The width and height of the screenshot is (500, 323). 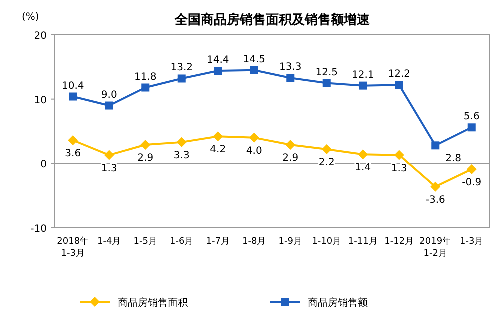 I want to click on x-tick-label: 2018年 1-3月, so click(x=73, y=247).